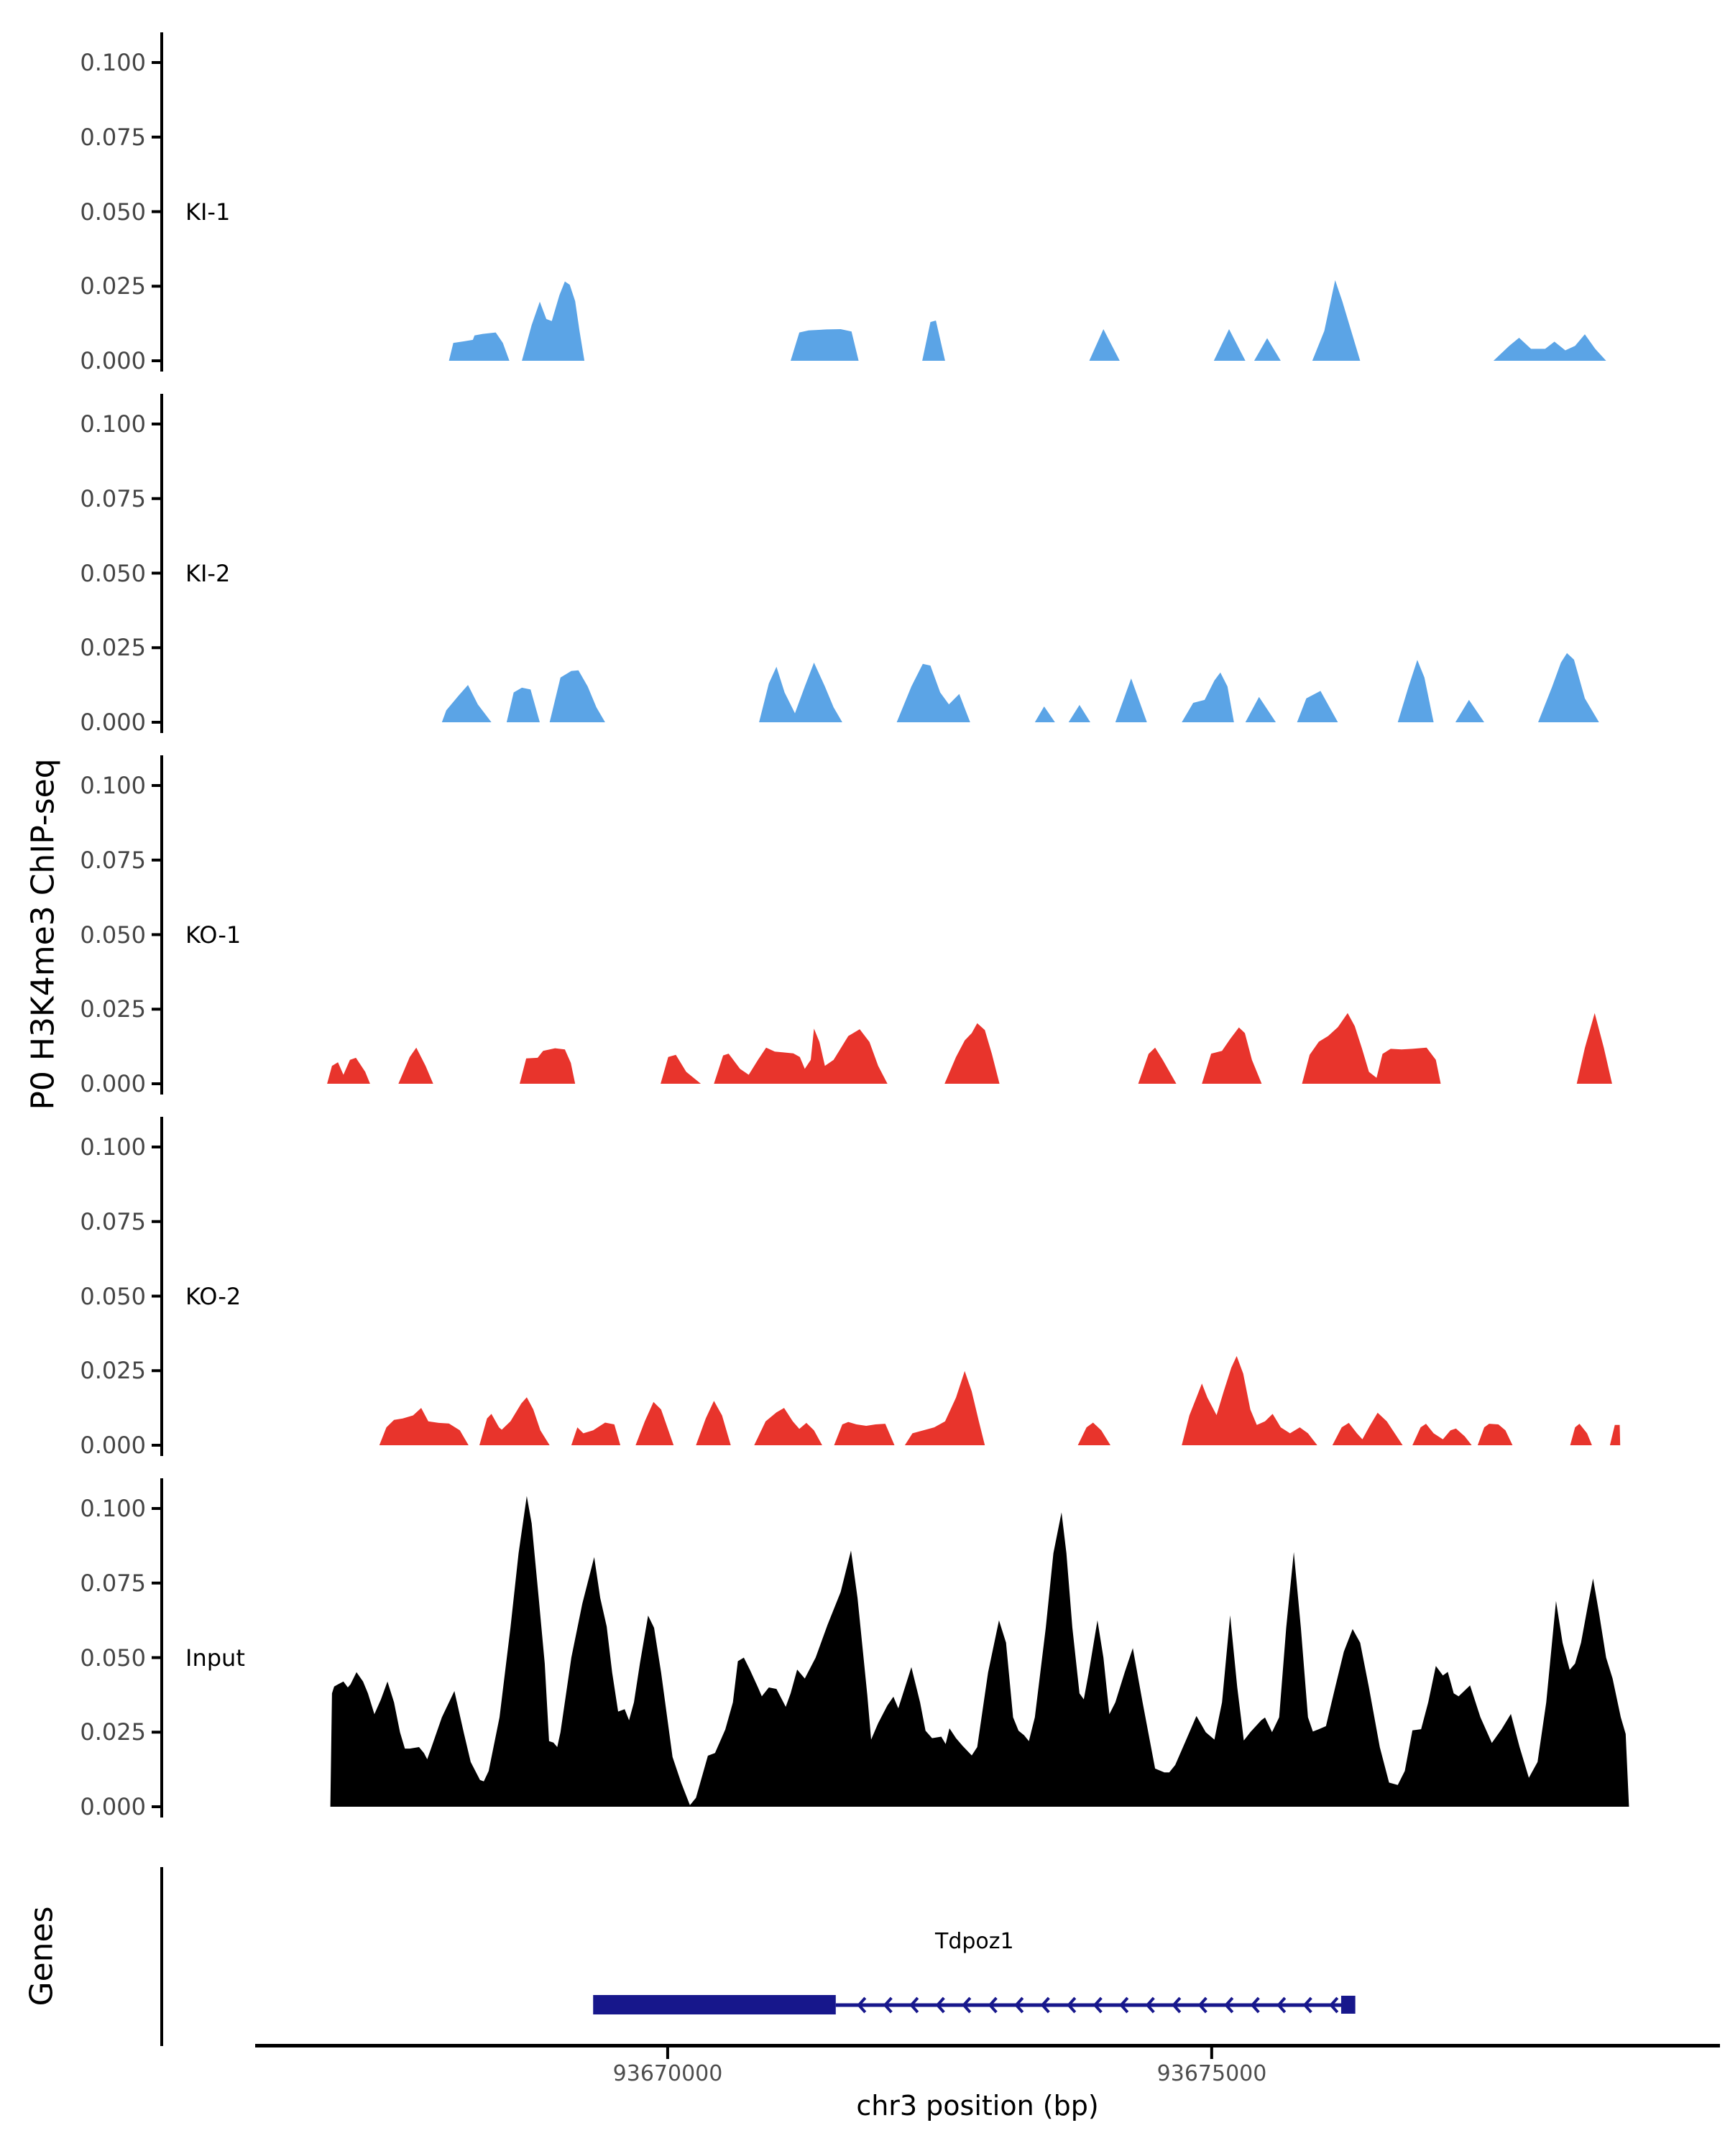  I want to click on gene-name-label: Tdpoz1, so click(974, 1941).